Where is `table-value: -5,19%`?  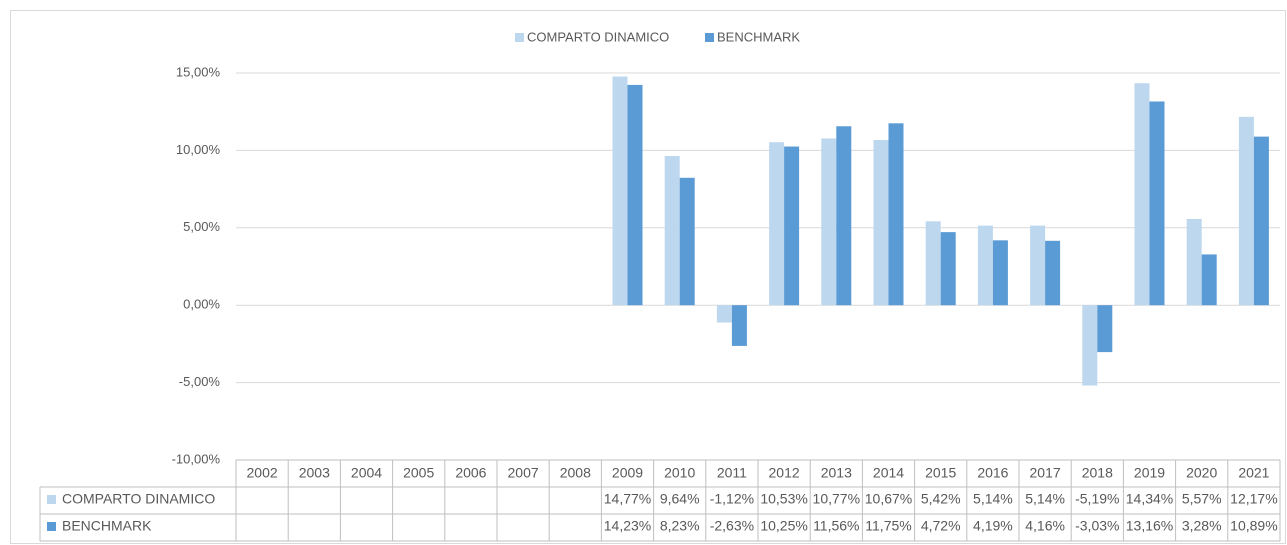
table-value: -5,19% is located at coordinates (1097, 499).